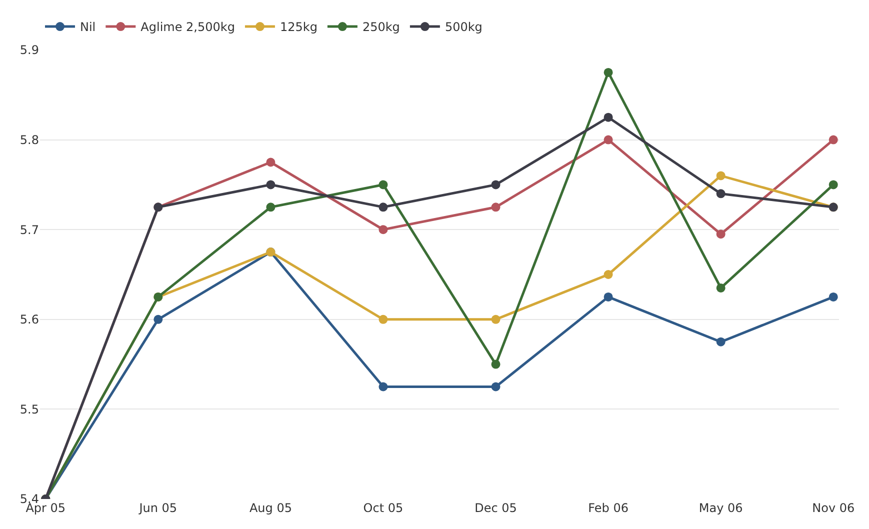  What do you see at coordinates (608, 508) in the screenshot?
I see `x-tick-label: Feb 06` at bounding box center [608, 508].